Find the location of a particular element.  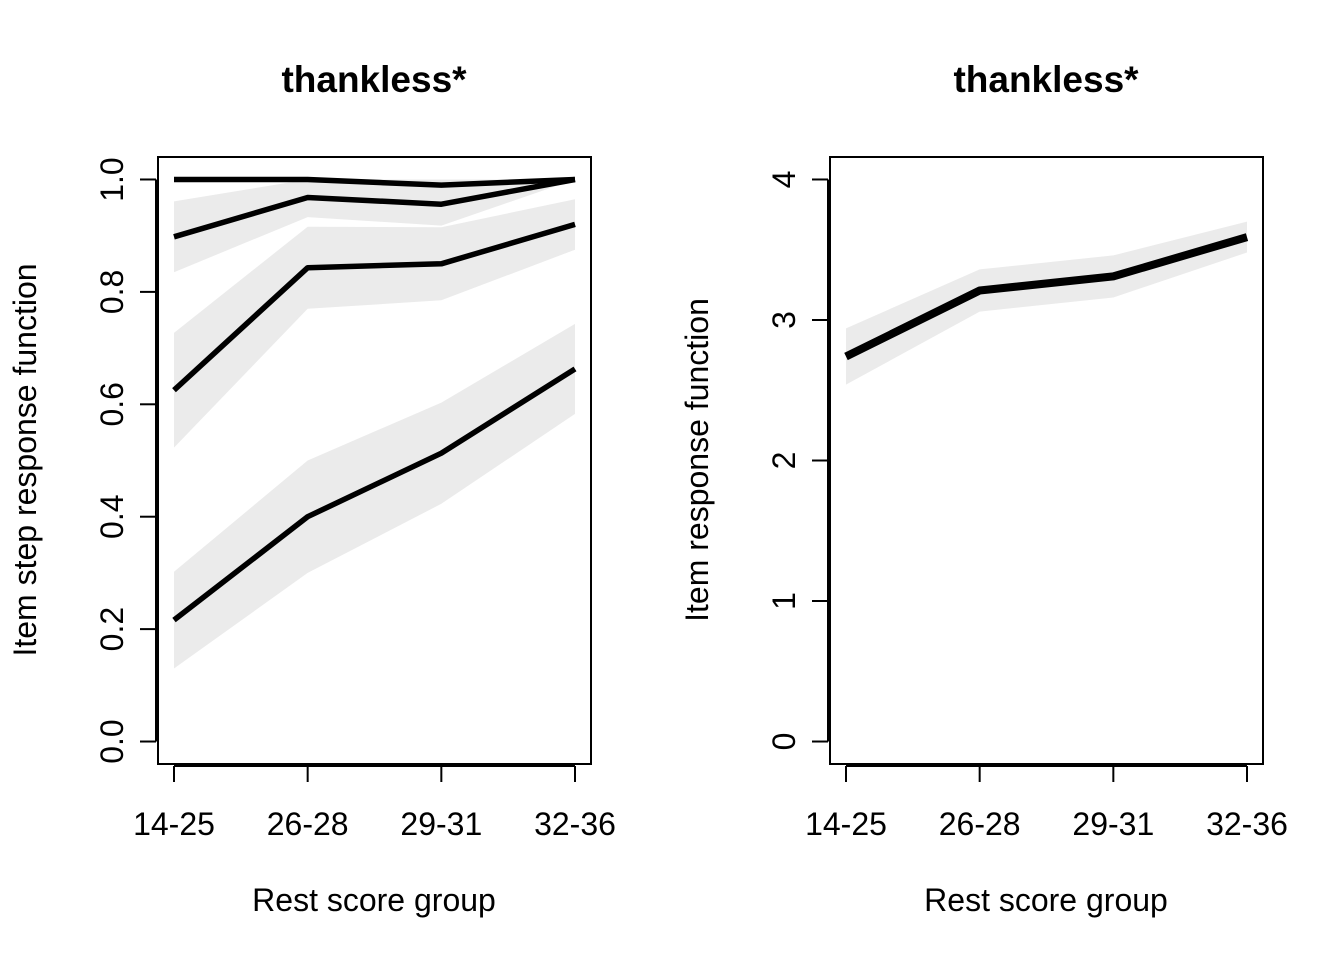

y-tick-label: 2 is located at coordinates (784, 461).